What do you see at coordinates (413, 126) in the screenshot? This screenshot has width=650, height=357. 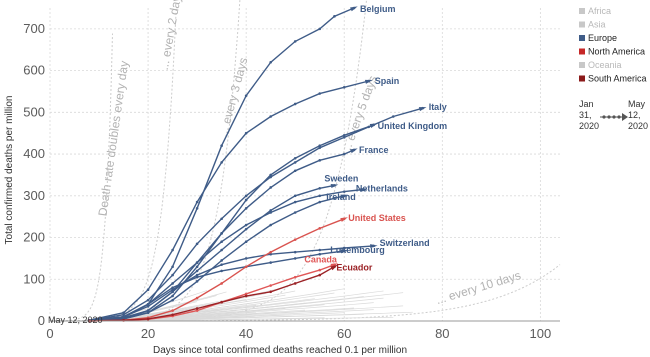 I see `series-label: United Kingdom` at bounding box center [413, 126].